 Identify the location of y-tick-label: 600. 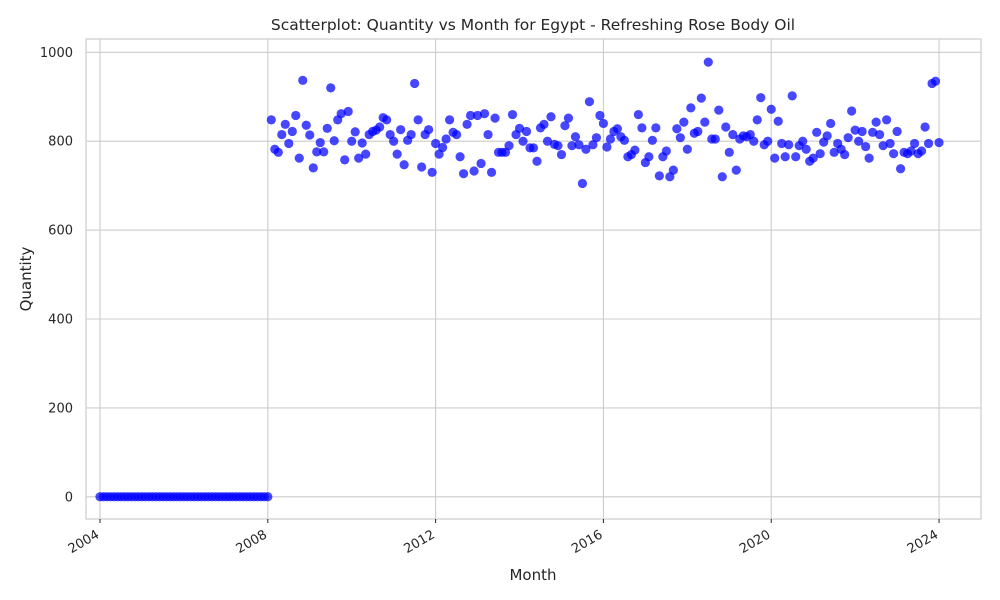
(60, 231).